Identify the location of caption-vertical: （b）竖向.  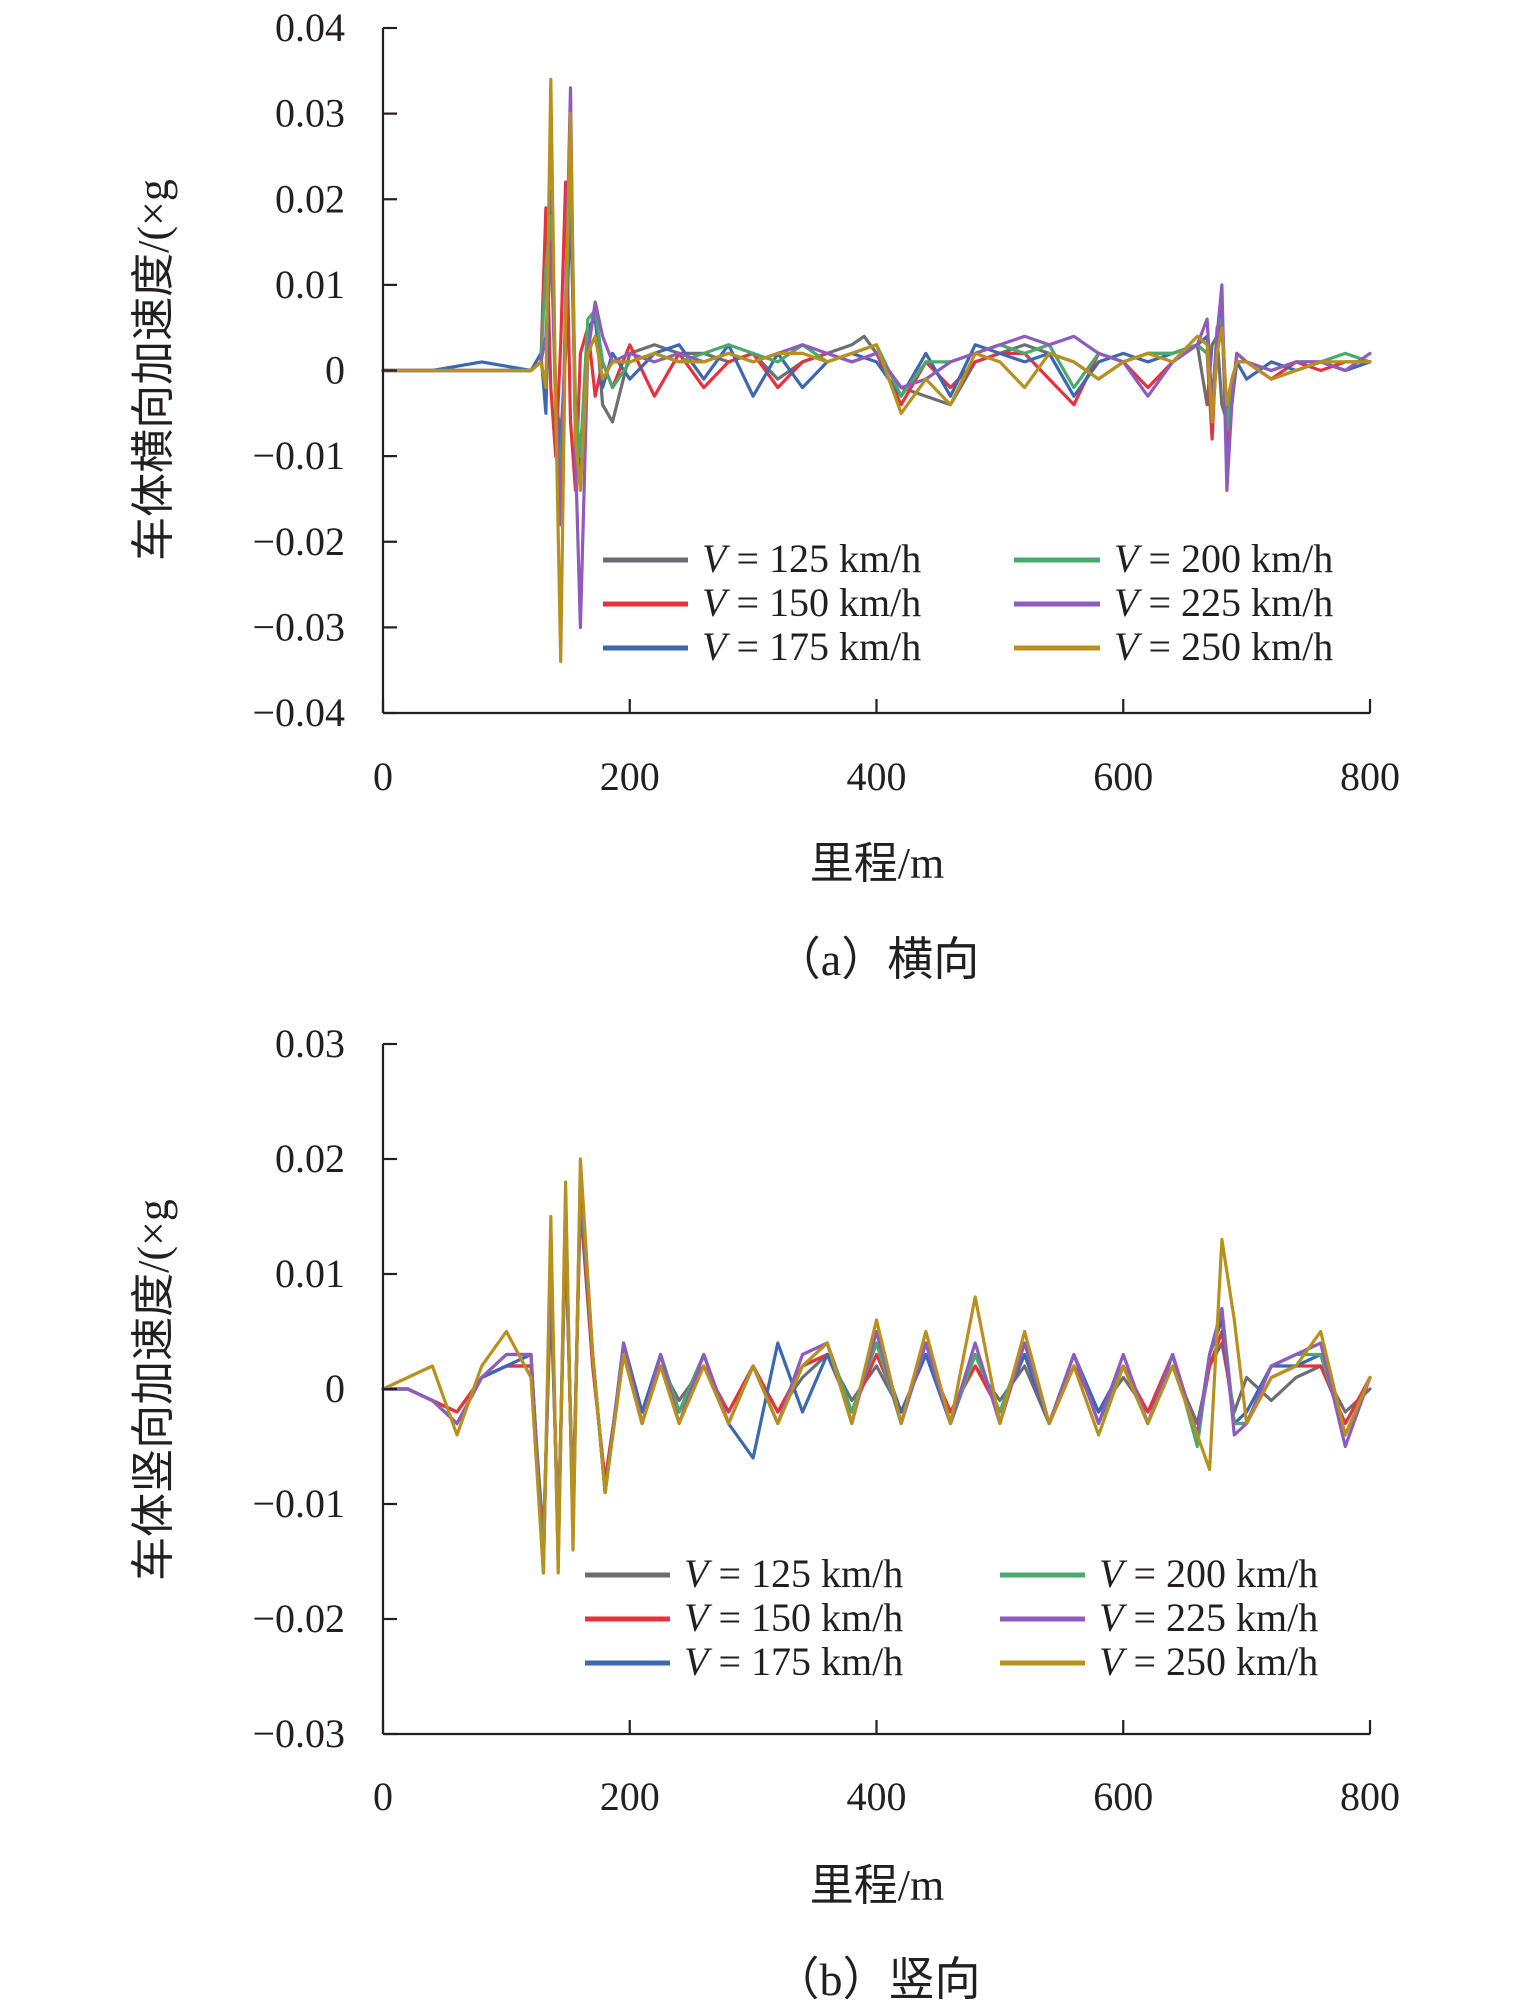
(877, 1979).